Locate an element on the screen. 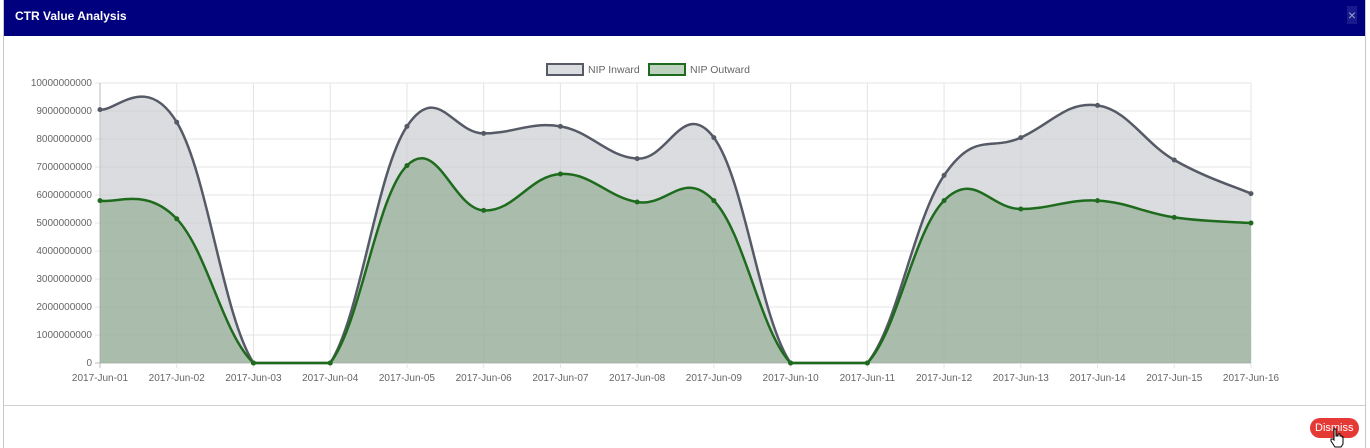  x-tick-label: 2017-Jun-04 is located at coordinates (330, 378).